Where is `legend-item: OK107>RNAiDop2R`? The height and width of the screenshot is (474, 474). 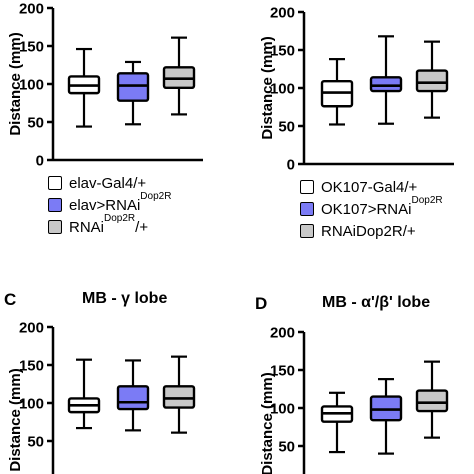
legend-item: OK107>RNAiDop2R is located at coordinates (371, 207).